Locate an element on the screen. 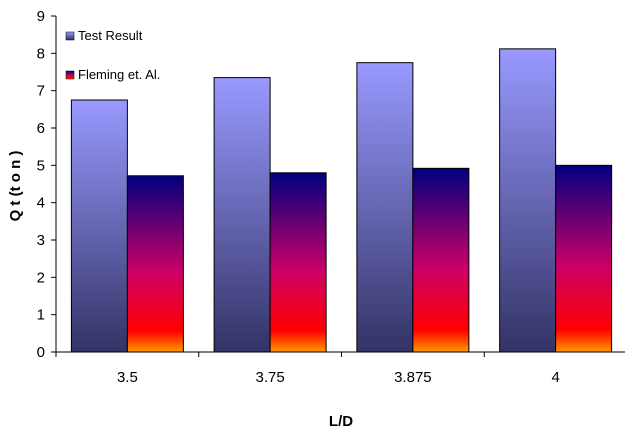  legend-label-test-result: Test Result is located at coordinates (110, 35).